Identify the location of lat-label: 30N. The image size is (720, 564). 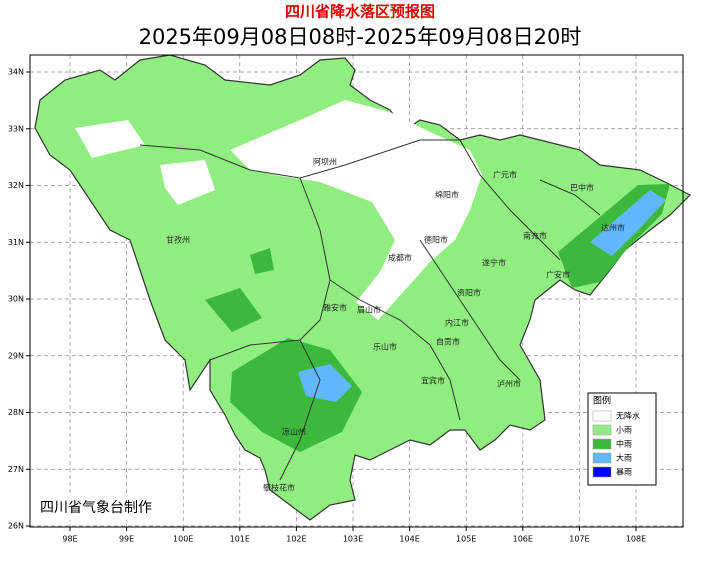
(16, 299).